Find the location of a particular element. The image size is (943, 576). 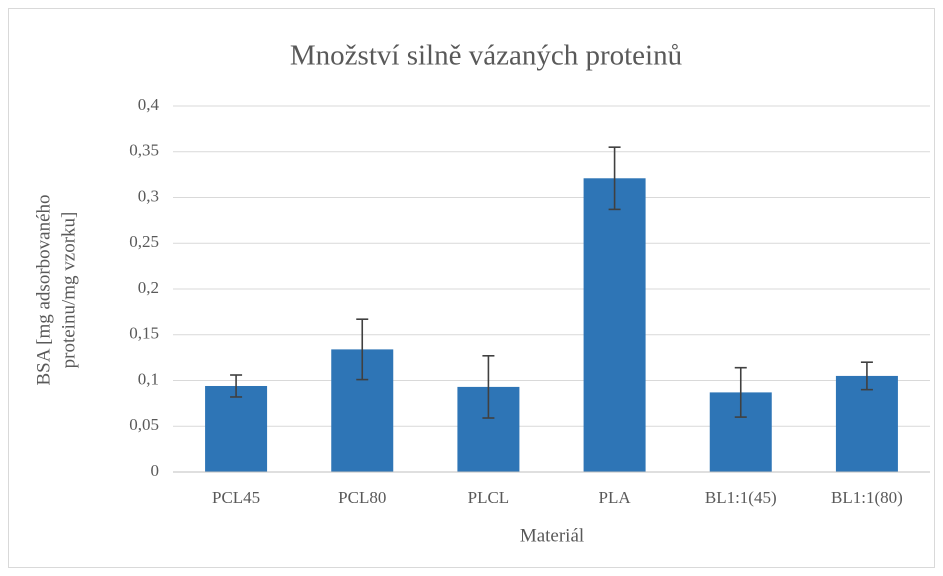

y-tick-label: 0,2 is located at coordinates (148, 287).